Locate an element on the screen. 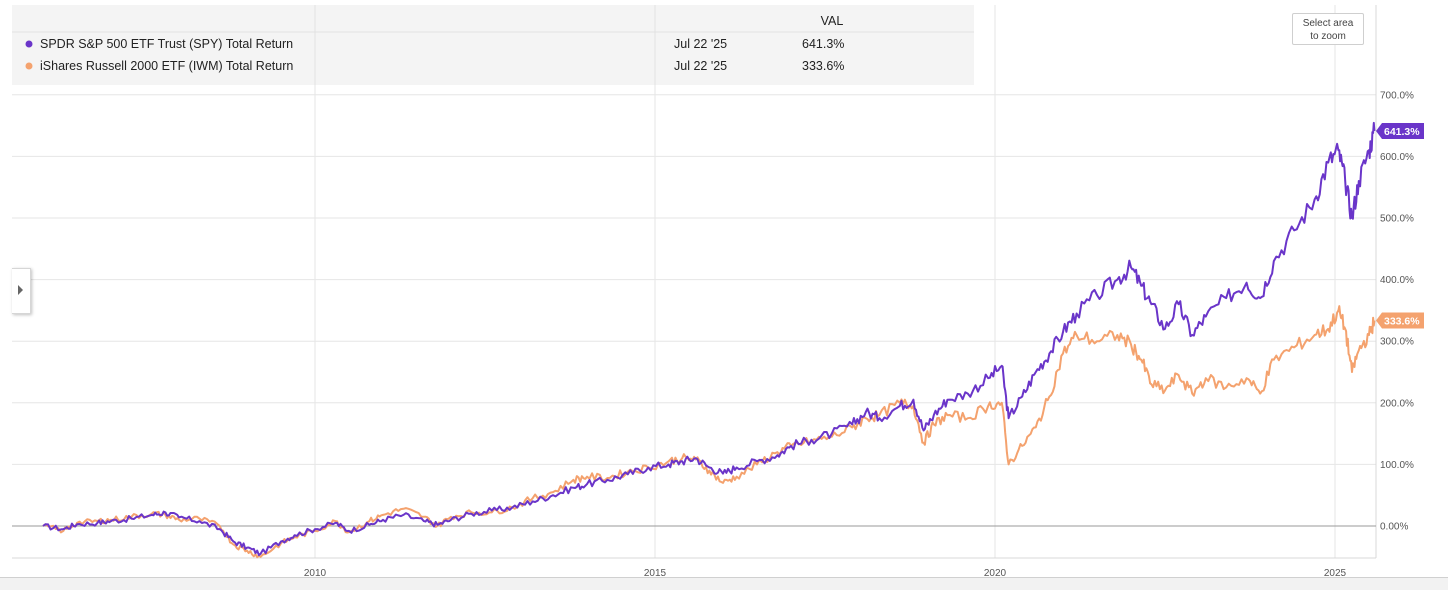  y-tick-label: 200.0% is located at coordinates (1397, 403).